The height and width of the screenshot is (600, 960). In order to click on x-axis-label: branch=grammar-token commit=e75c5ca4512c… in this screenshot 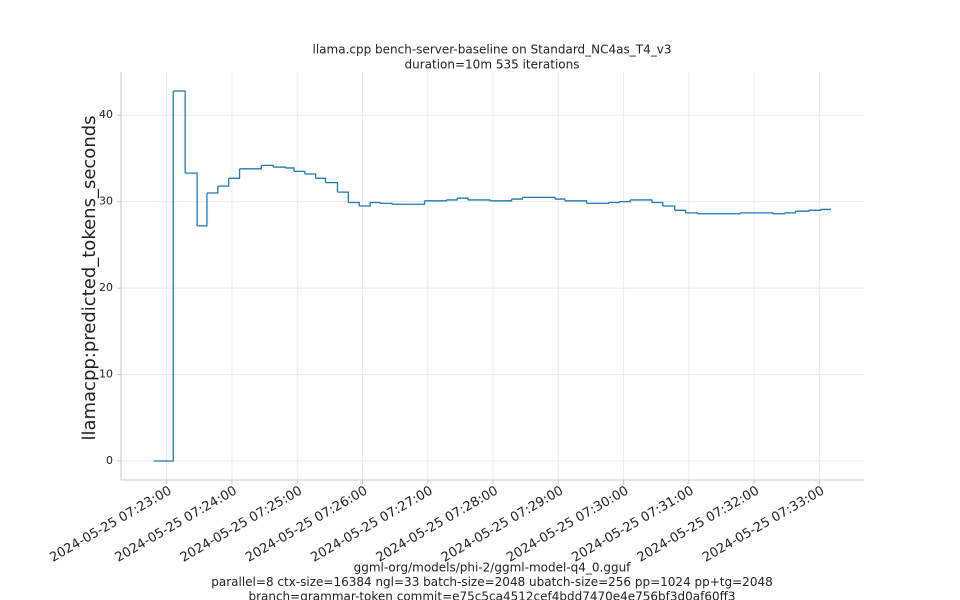, I will do `click(491, 595)`.